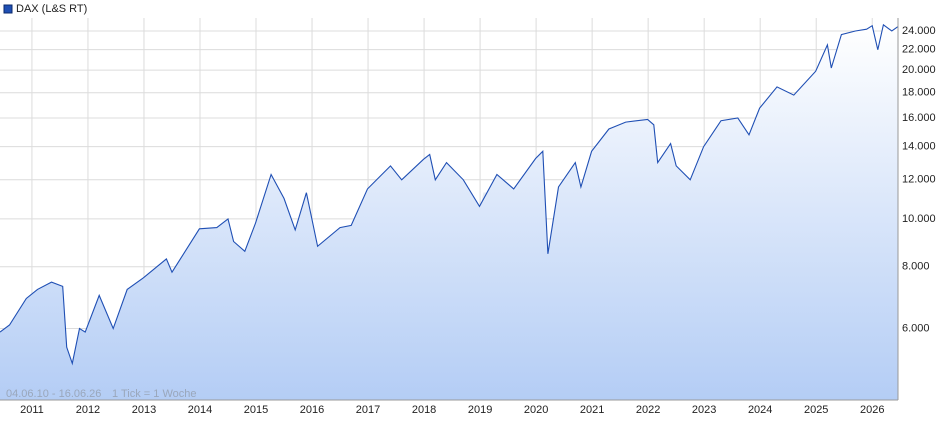  Describe the element at coordinates (919, 219) in the screenshot. I see `y-tick-label: 10.000` at that location.